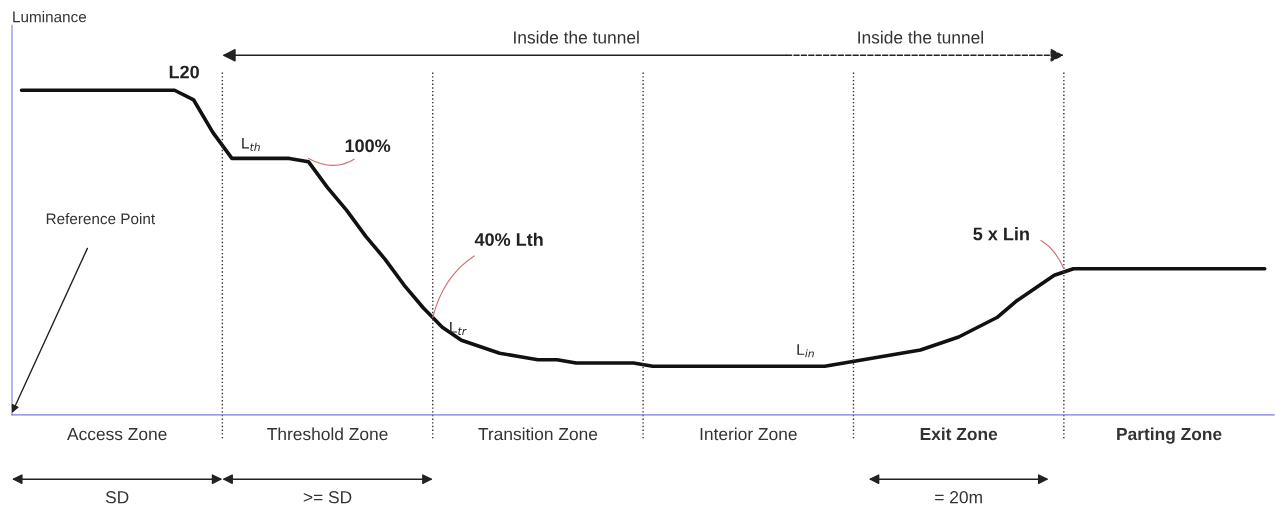  What do you see at coordinates (327, 497) in the screenshot?
I see `text: >= SD` at bounding box center [327, 497].